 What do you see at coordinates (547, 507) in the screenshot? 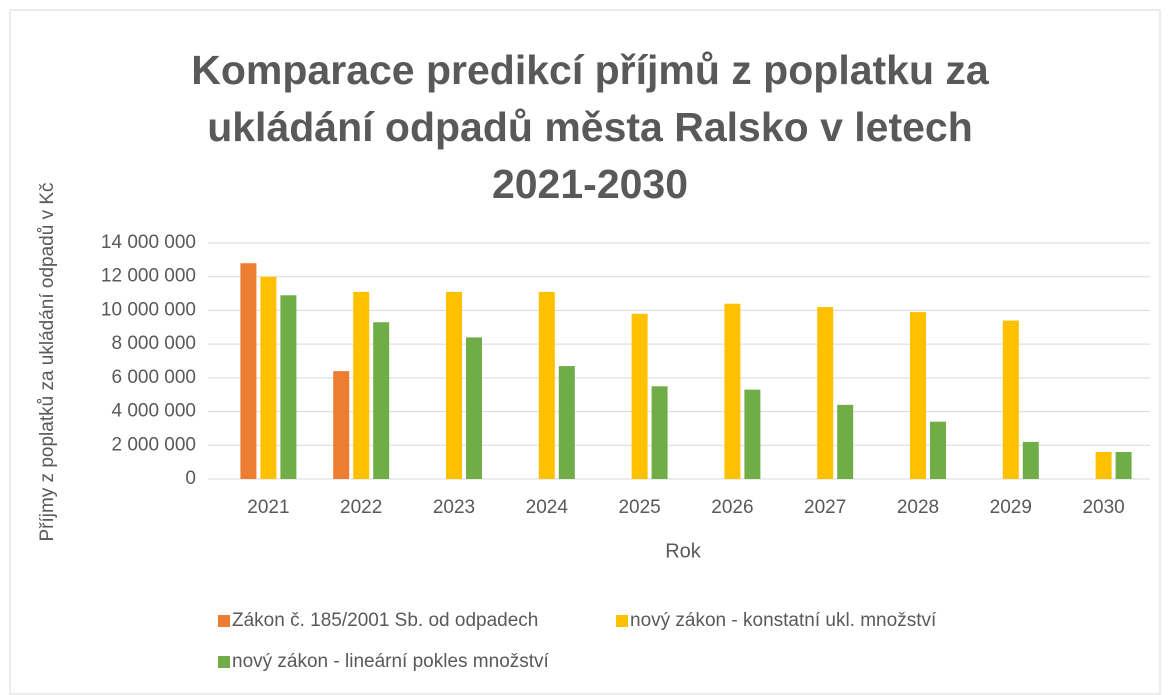
I see `x-tick-label: 2024` at bounding box center [547, 507].